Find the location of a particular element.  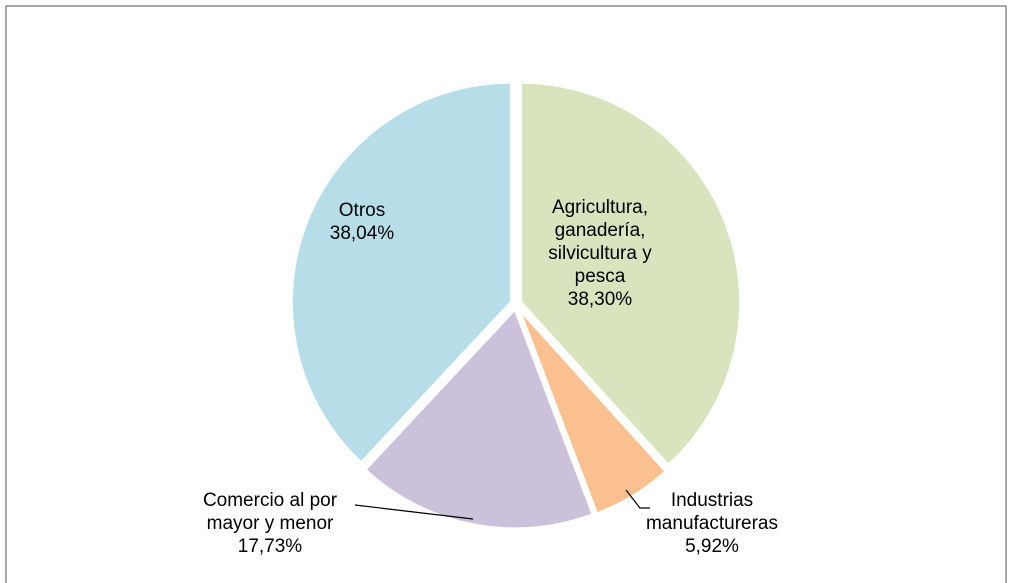

value-label: 17,73% is located at coordinates (270, 546).